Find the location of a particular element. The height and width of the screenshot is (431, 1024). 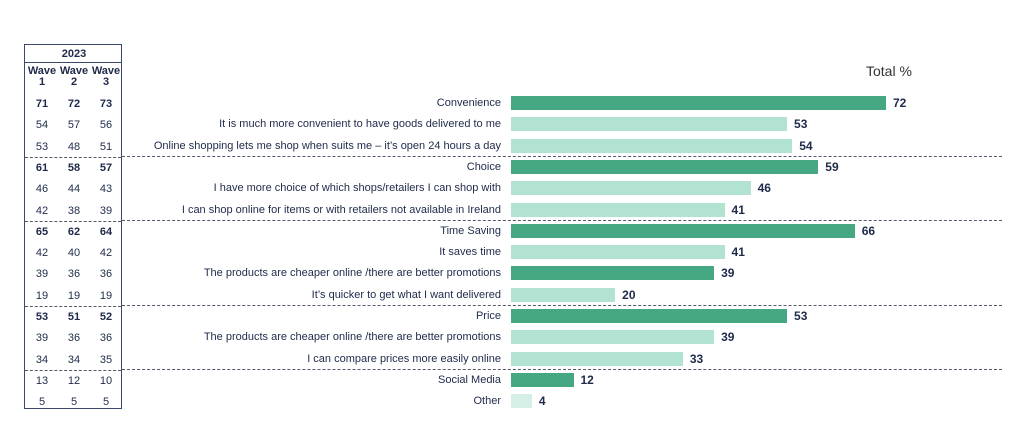

wave-2-value: 44 is located at coordinates (74, 189).